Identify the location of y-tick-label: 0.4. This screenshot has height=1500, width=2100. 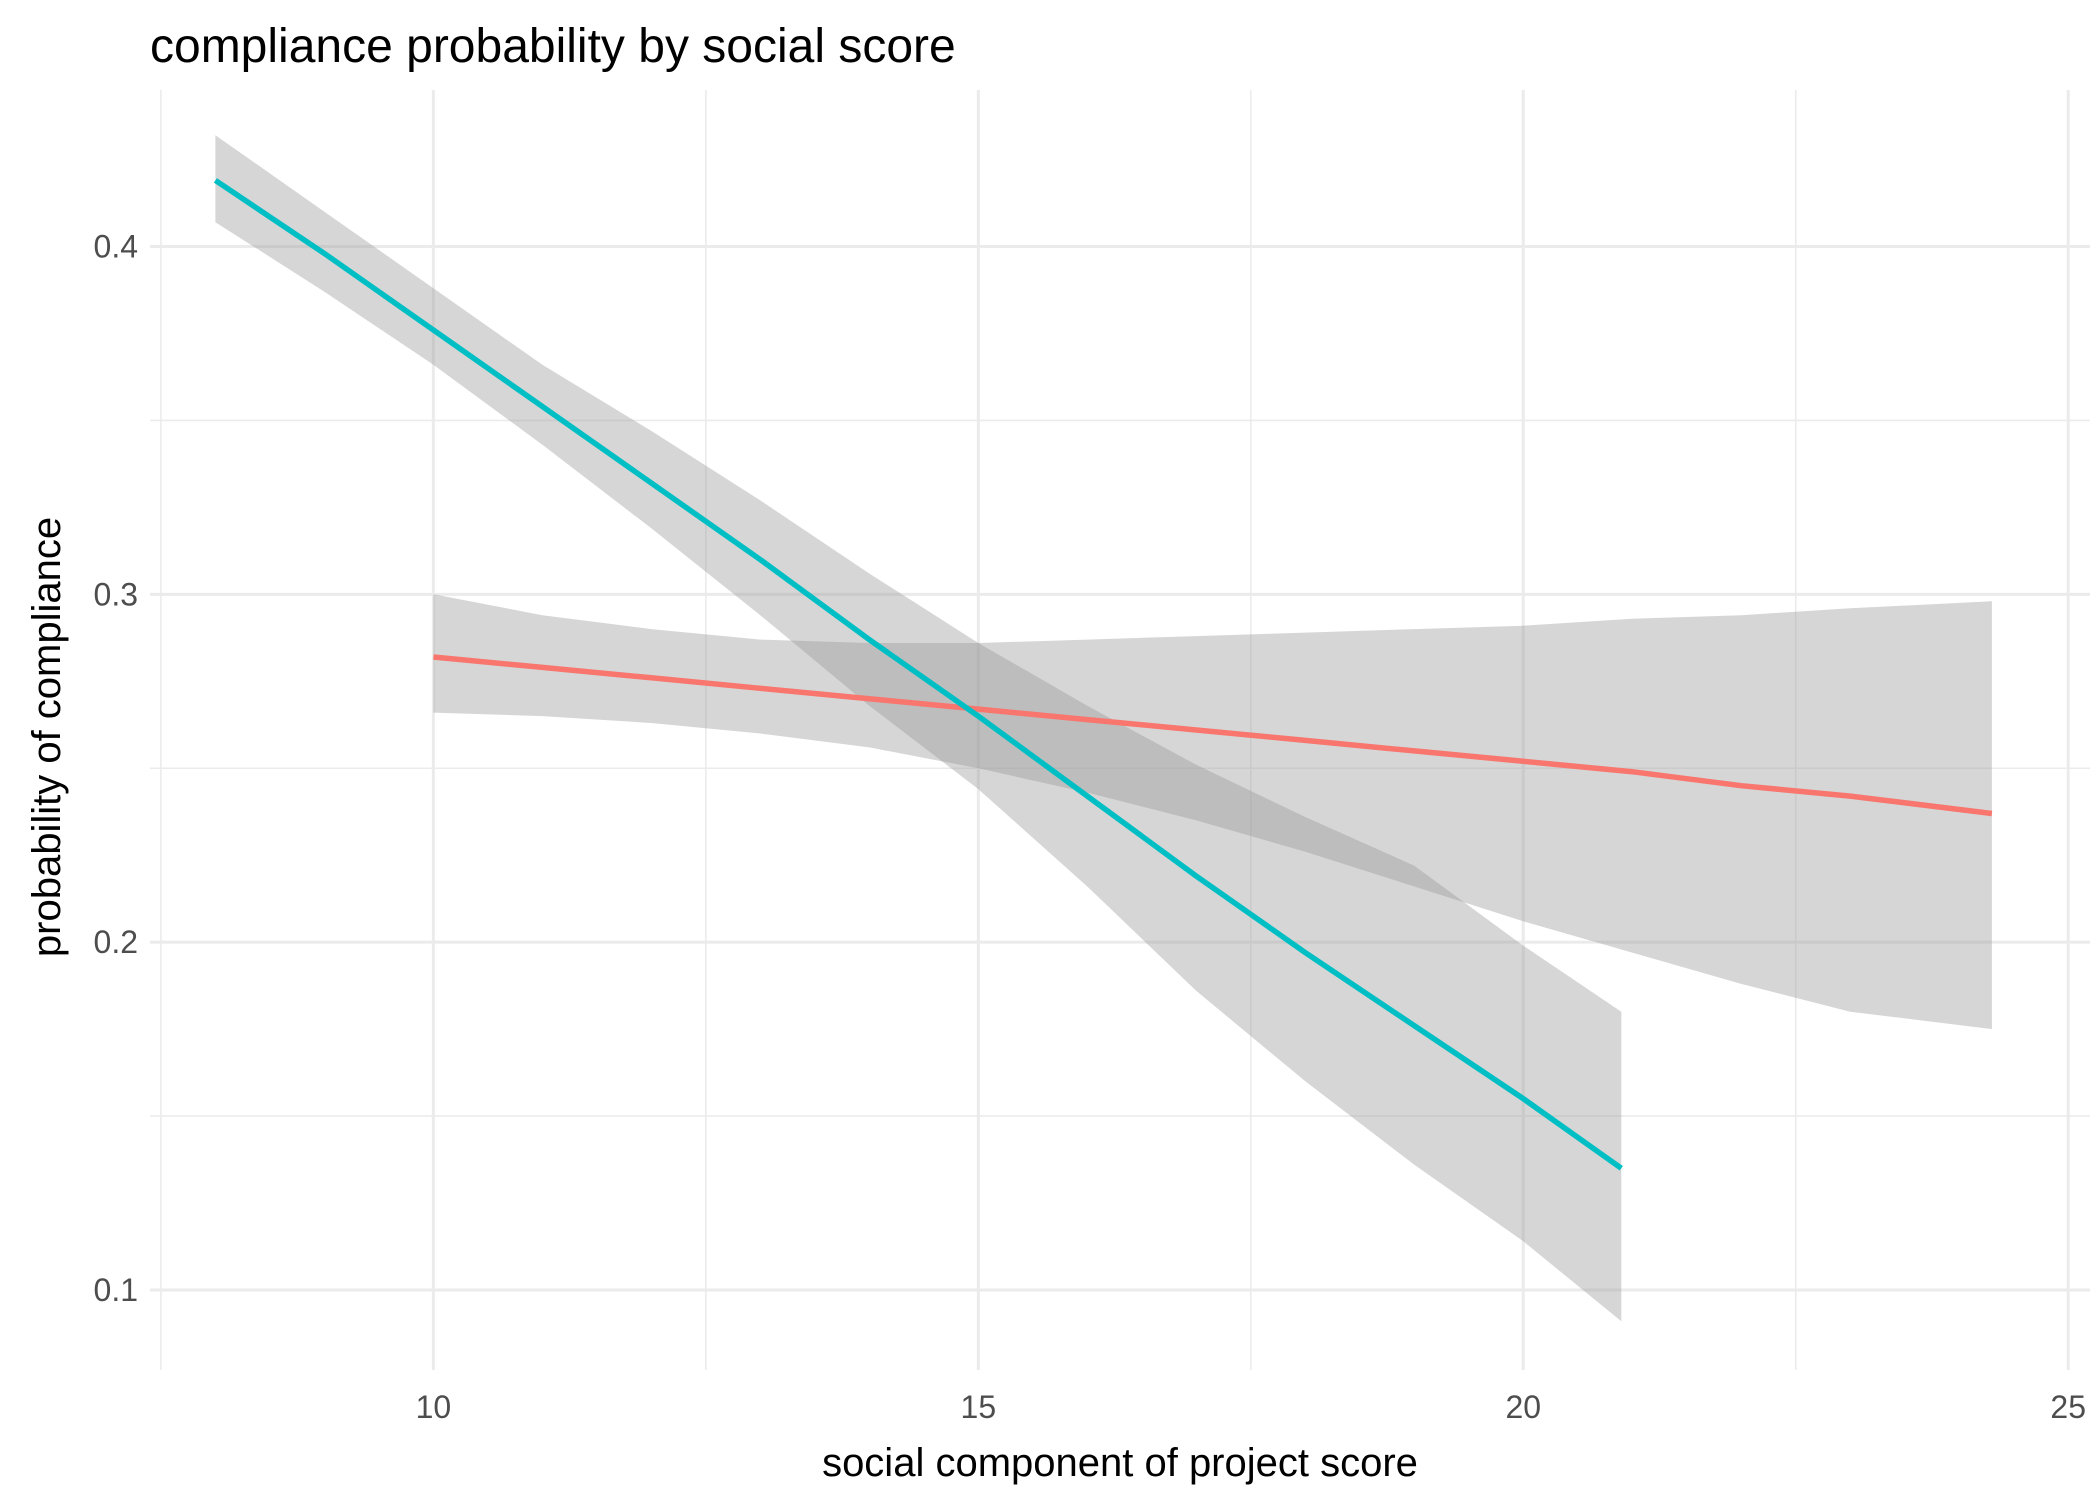
(116, 247).